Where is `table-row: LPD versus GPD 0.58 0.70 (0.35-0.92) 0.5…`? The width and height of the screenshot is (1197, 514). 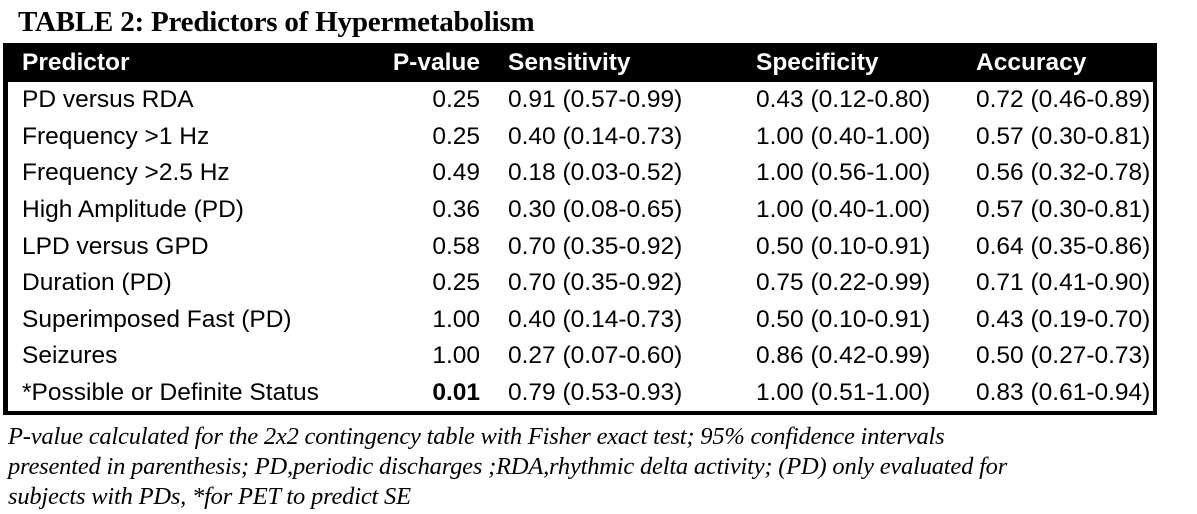
table-row: LPD versus GPD 0.58 0.70 (0.35-0.92) 0.5… is located at coordinates (580, 246).